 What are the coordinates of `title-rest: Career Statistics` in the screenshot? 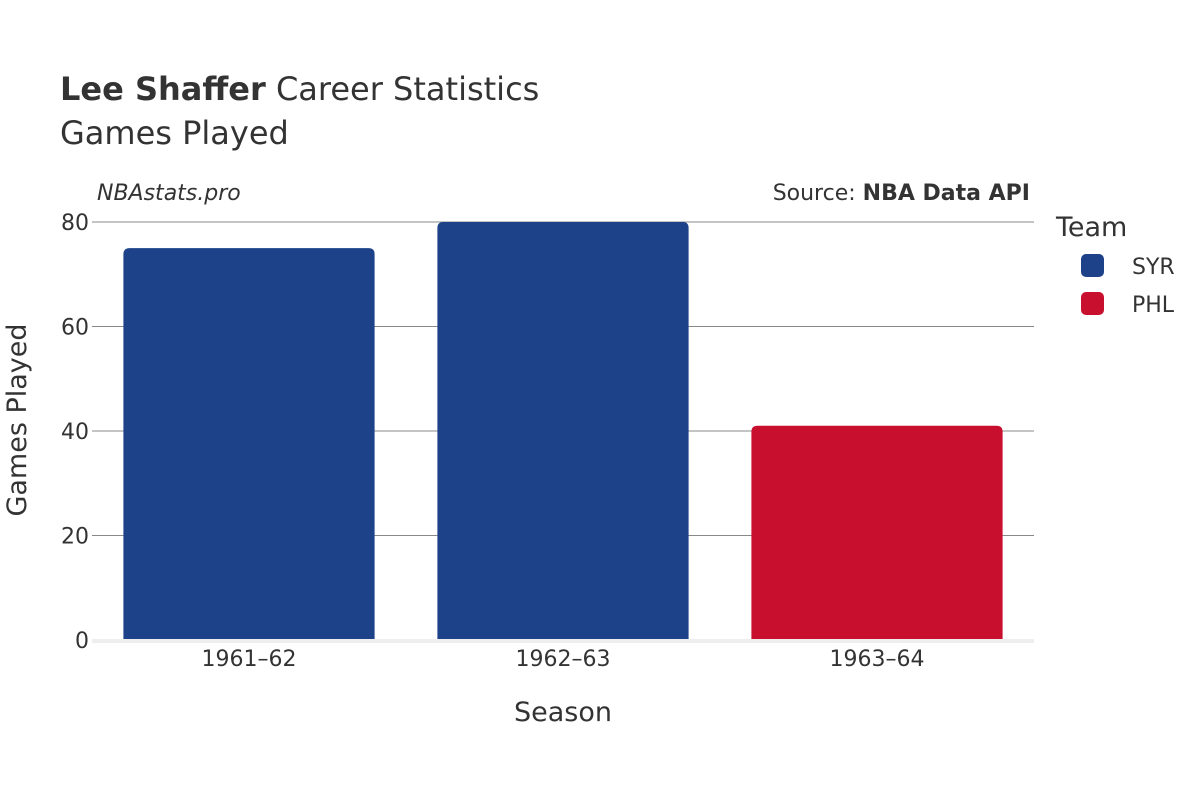 It's located at (407, 89).